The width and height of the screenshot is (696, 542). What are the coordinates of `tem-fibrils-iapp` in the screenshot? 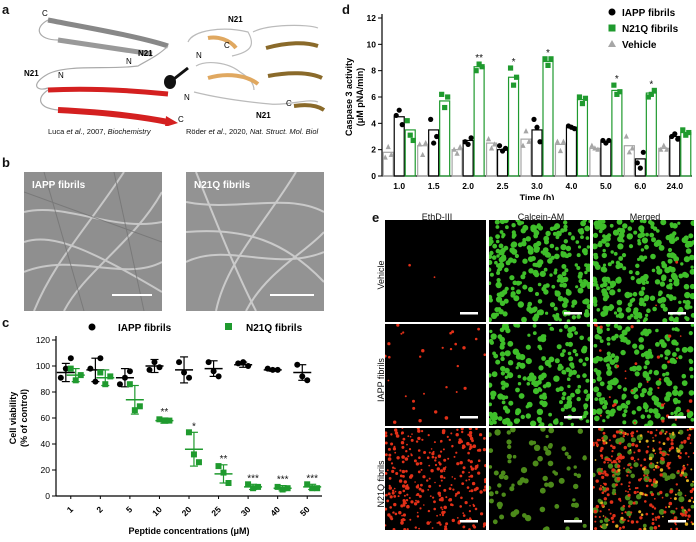 It's located at (93, 241).